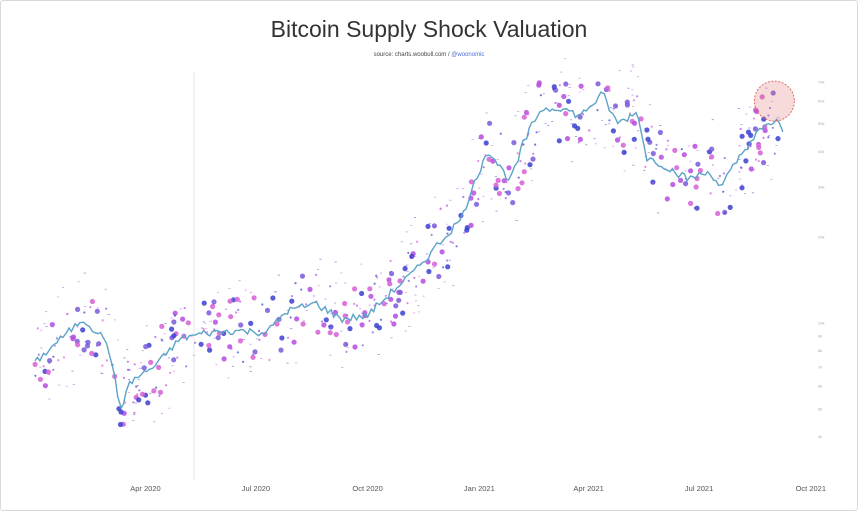 The width and height of the screenshot is (858, 511). Describe the element at coordinates (811, 488) in the screenshot. I see `x-tick-label: Oct 2021` at that location.